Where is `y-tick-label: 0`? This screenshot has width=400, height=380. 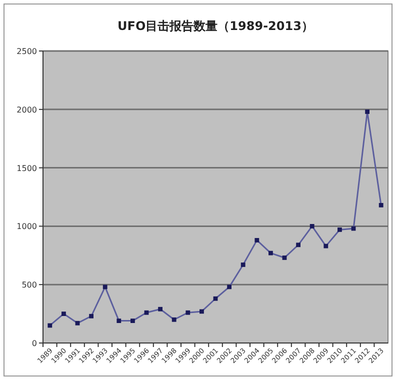 y-tick-label: 0 is located at coordinates (34, 343).